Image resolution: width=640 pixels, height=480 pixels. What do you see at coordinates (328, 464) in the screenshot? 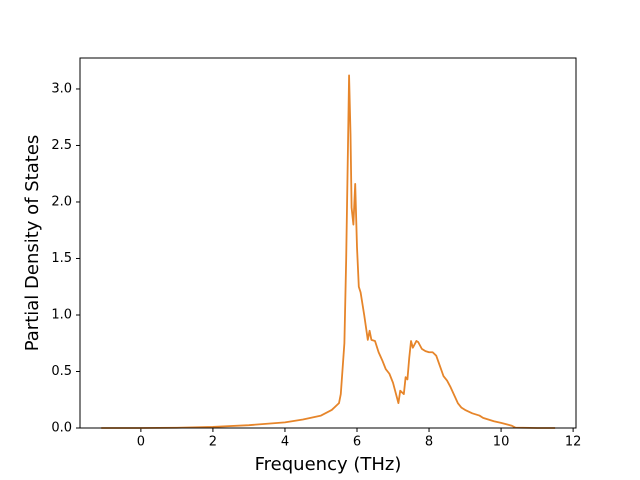
I see `x-axis-label: Frequency (THz)` at bounding box center [328, 464].